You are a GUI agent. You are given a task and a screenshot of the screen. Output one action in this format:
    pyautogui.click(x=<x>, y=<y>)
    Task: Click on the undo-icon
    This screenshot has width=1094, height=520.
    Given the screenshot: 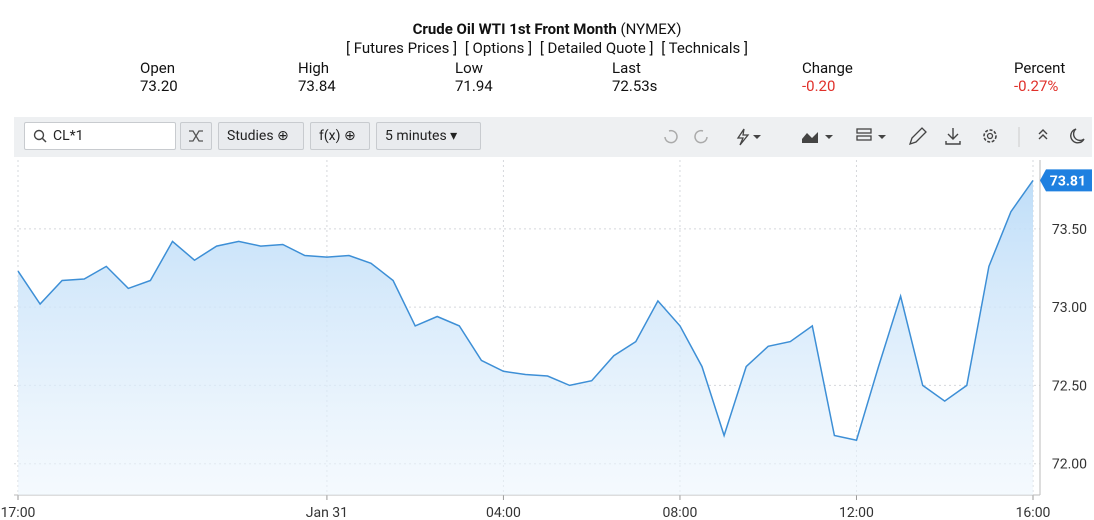 What is the action you would take?
    pyautogui.click(x=671, y=136)
    